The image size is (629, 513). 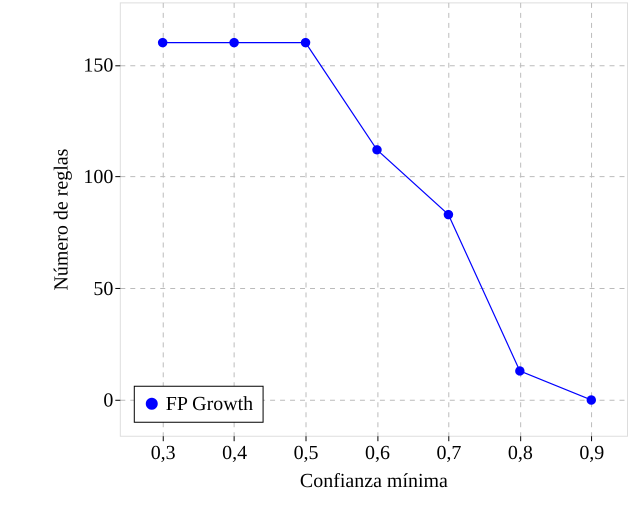 What do you see at coordinates (449, 453) in the screenshot?
I see `x-tick-label: 0,7` at bounding box center [449, 453].